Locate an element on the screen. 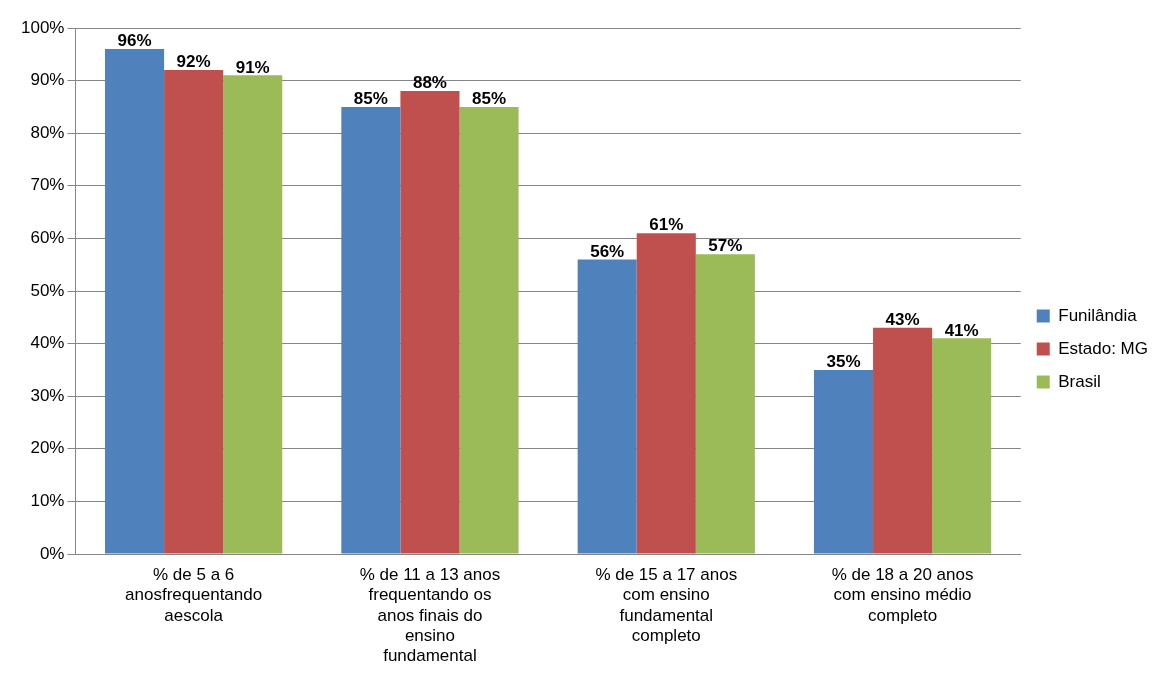  data-label: 61% is located at coordinates (666, 225).